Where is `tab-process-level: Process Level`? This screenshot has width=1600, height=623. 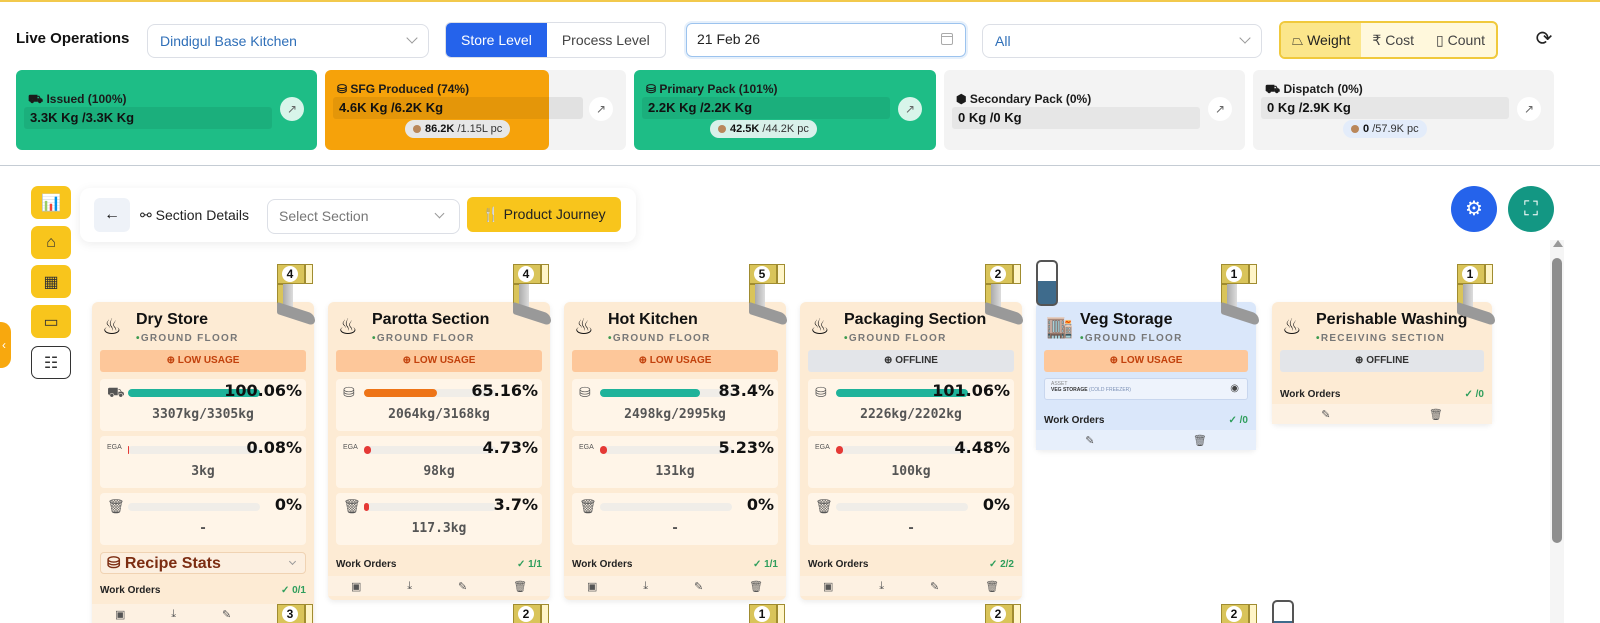
tab-process-level: Process Level is located at coordinates (605, 40).